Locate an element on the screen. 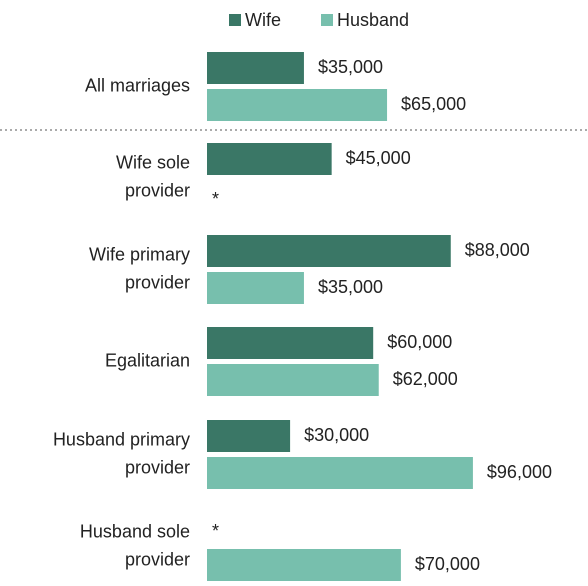 Image resolution: width=588 pixels, height=586 pixels. value-label: $88,000 is located at coordinates (497, 250).